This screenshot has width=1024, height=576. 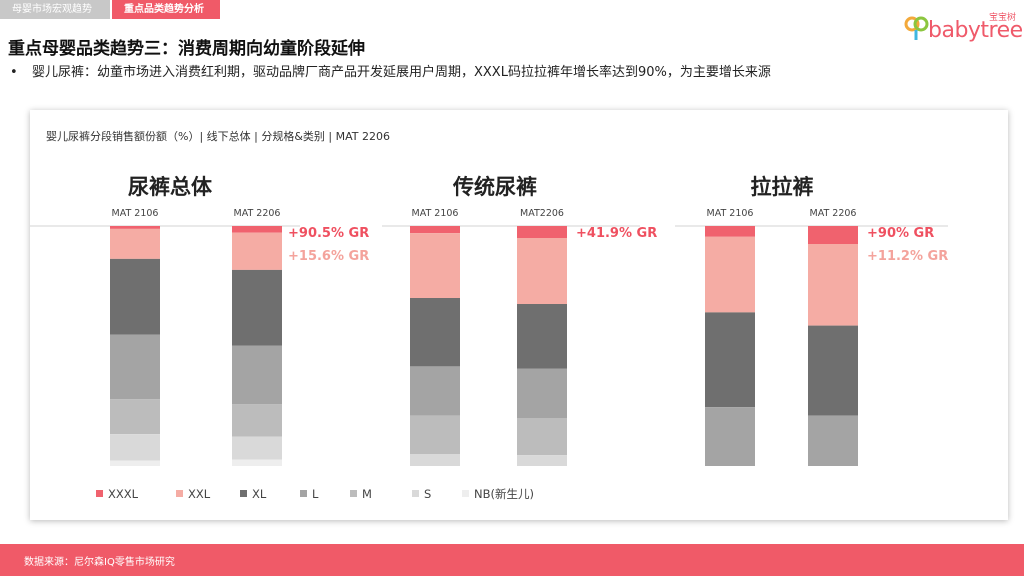 I want to click on growth-annotation: +11.2% GR, so click(x=907, y=256).